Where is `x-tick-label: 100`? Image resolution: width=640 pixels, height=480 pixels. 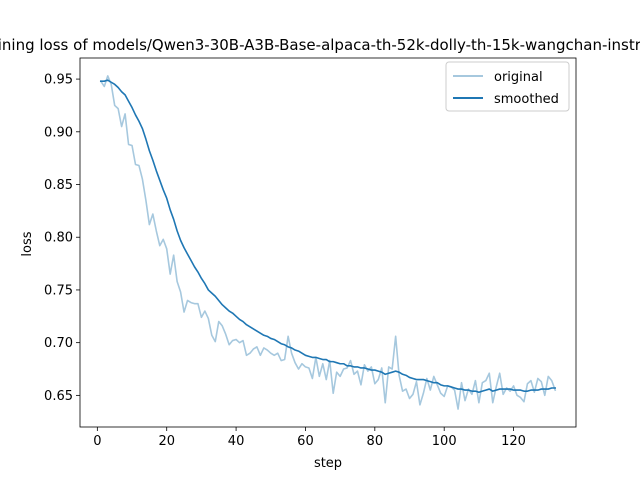
x-tick-label: 100 is located at coordinates (444, 441).